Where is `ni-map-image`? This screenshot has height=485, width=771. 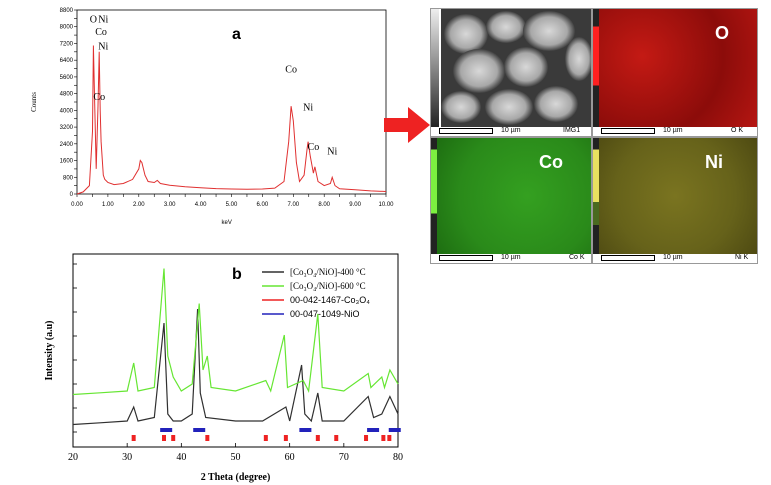
ni-map-image is located at coordinates (675, 196).